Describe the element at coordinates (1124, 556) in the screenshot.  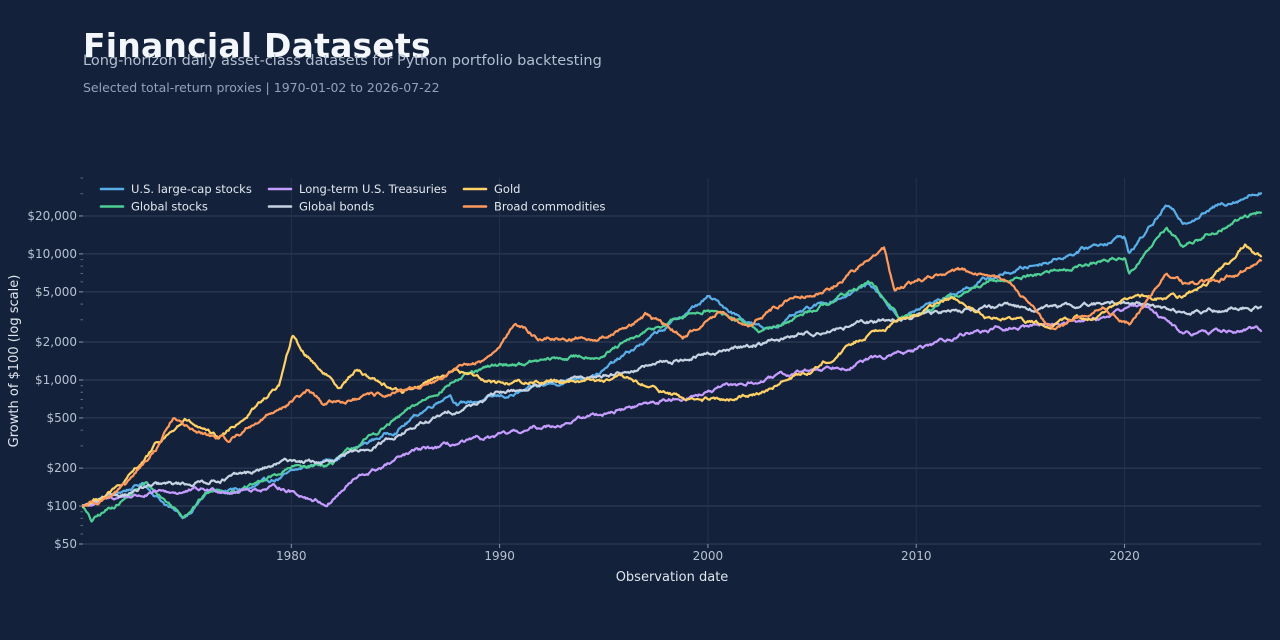
I see `x-tick-label: 2020` at that location.